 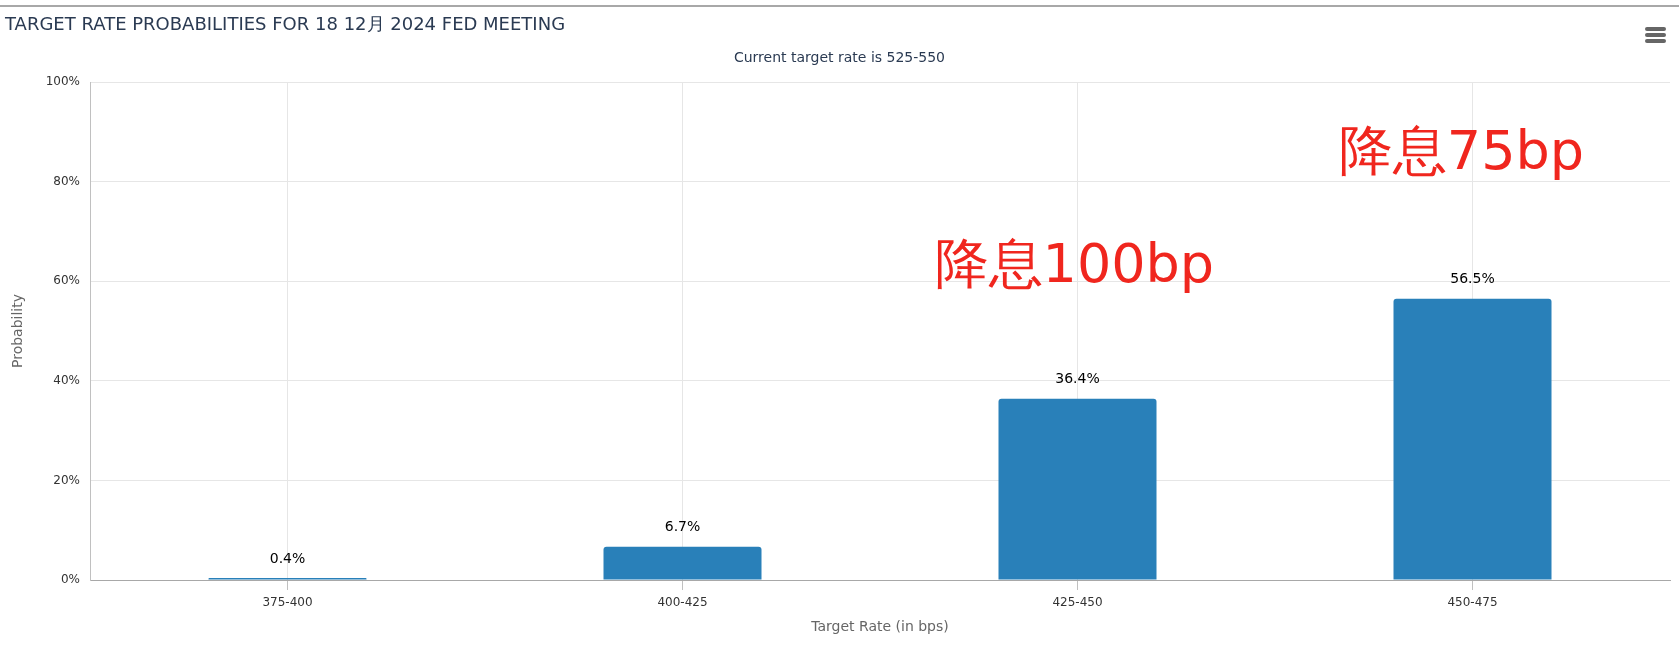 What do you see at coordinates (1461, 151) in the screenshot?
I see `annotation: 降息75bp` at bounding box center [1461, 151].